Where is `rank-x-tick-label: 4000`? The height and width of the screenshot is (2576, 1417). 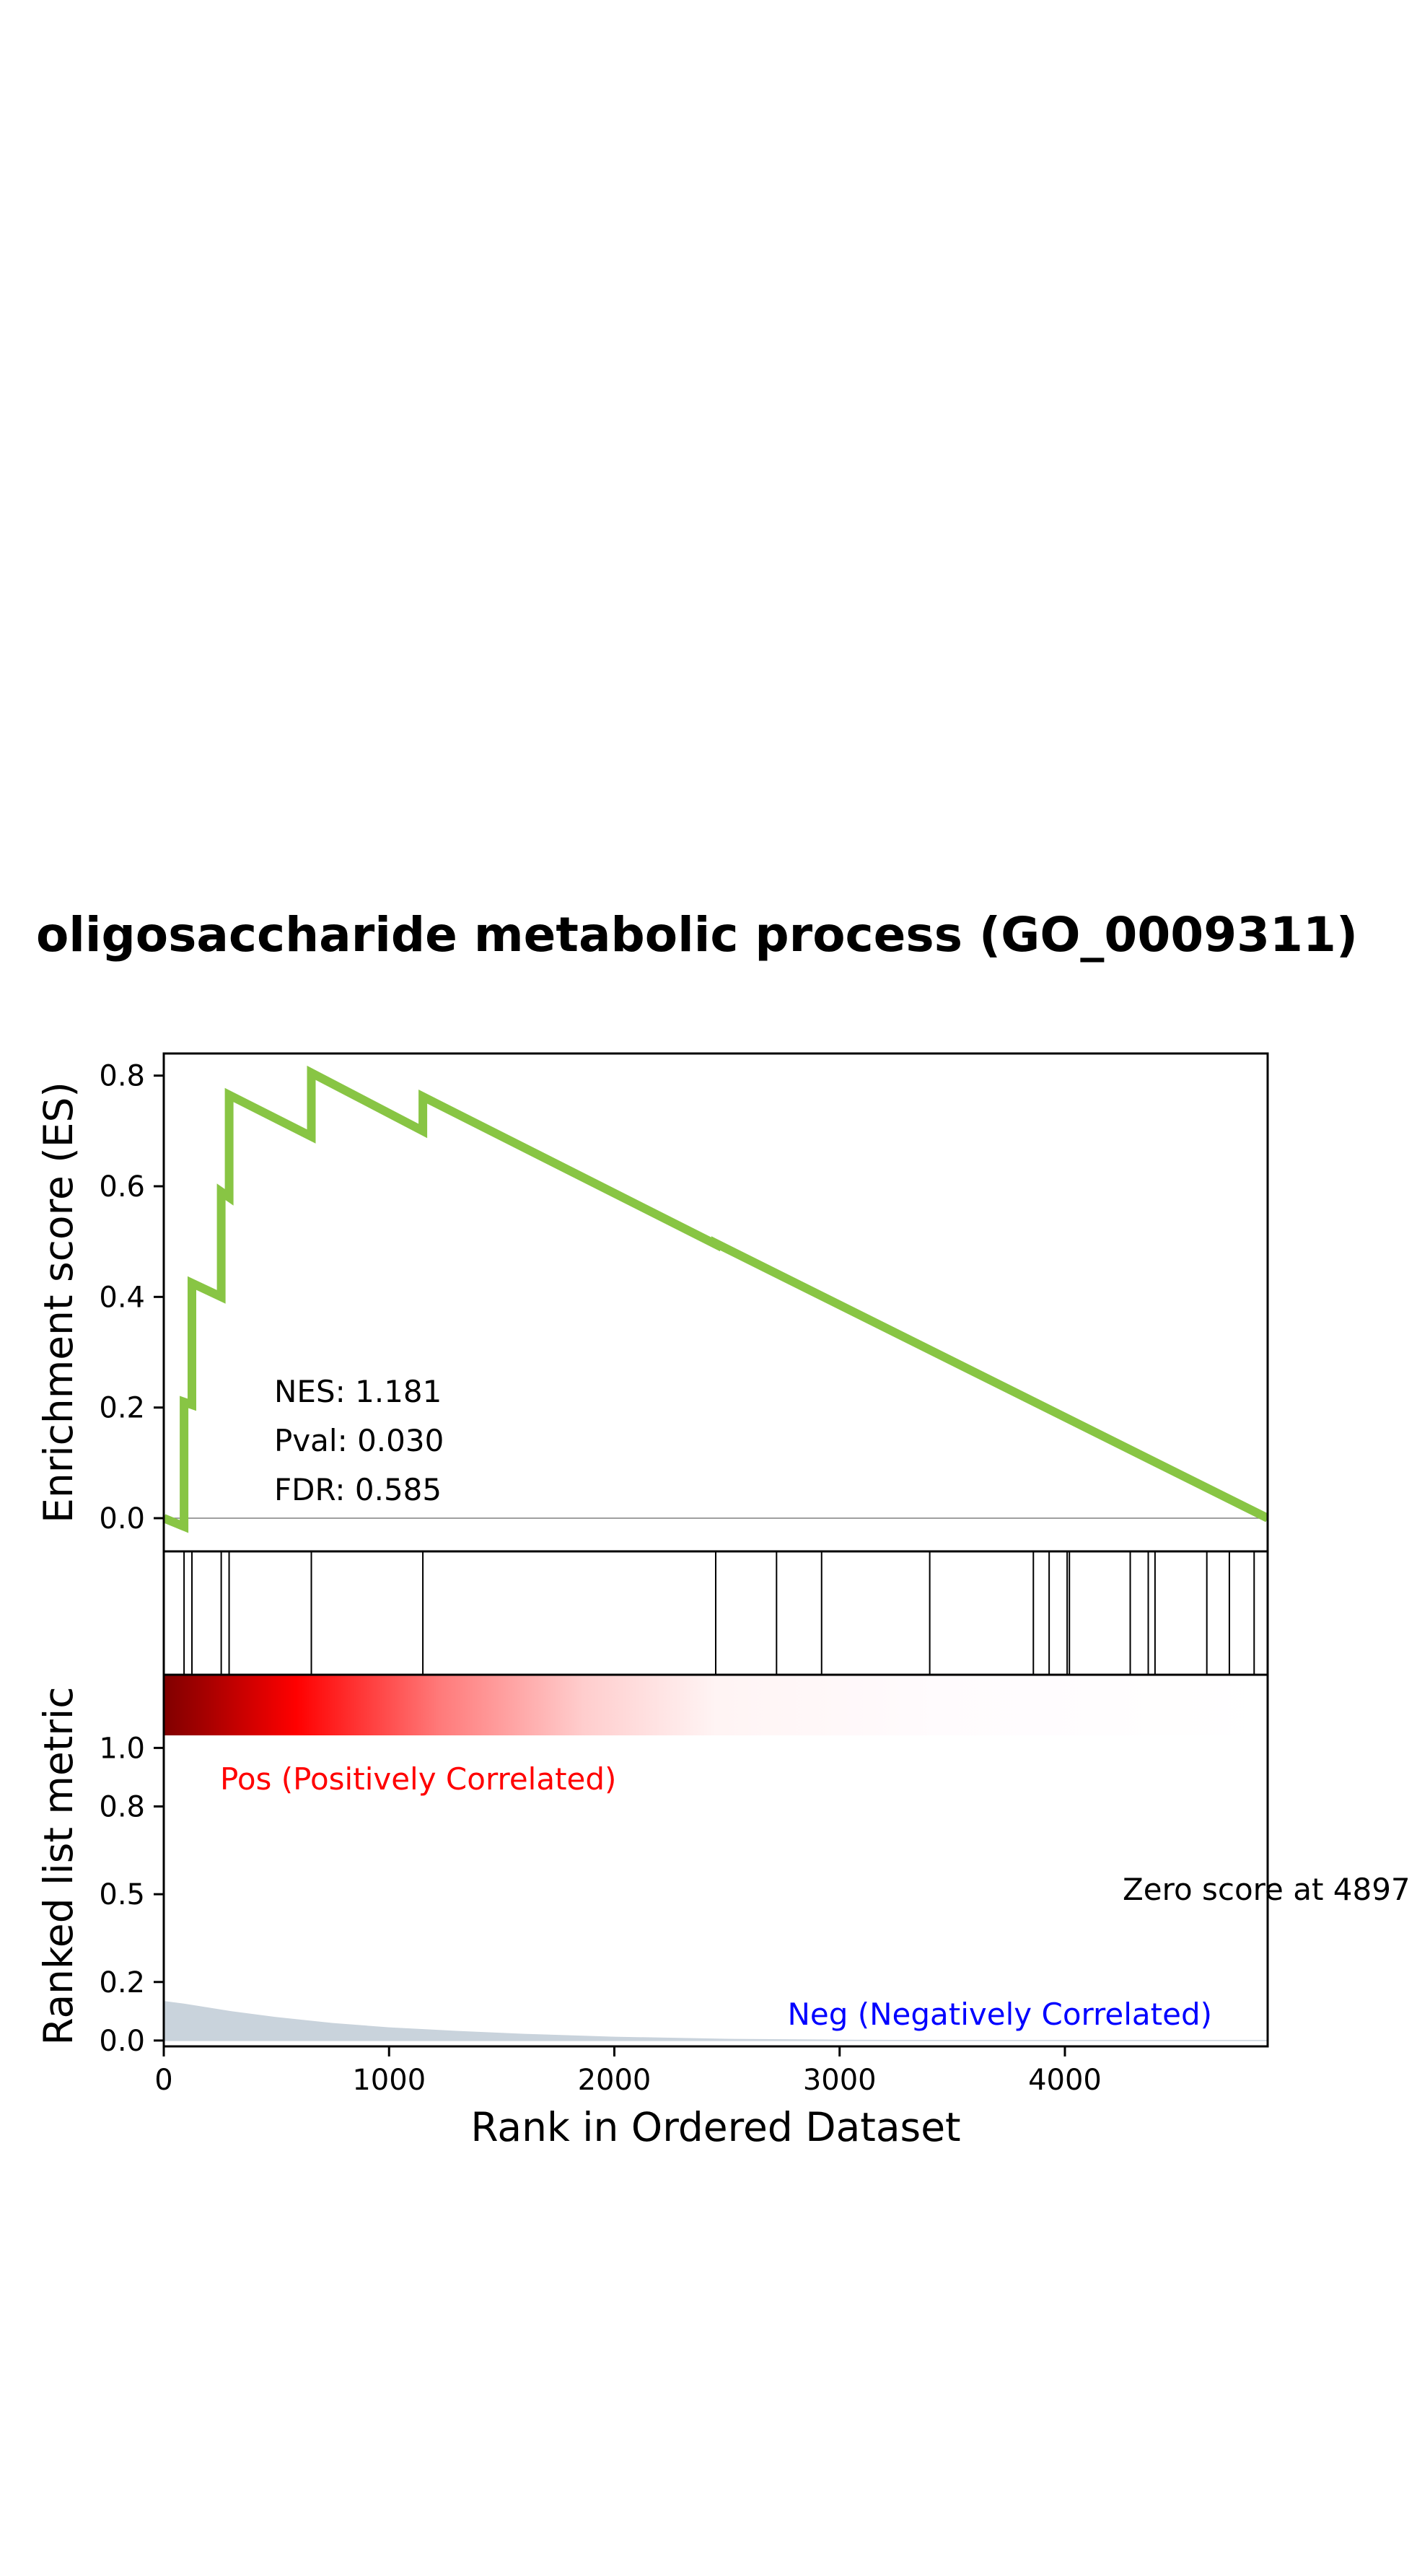
rank-x-tick-label: 4000 is located at coordinates (1065, 2080).